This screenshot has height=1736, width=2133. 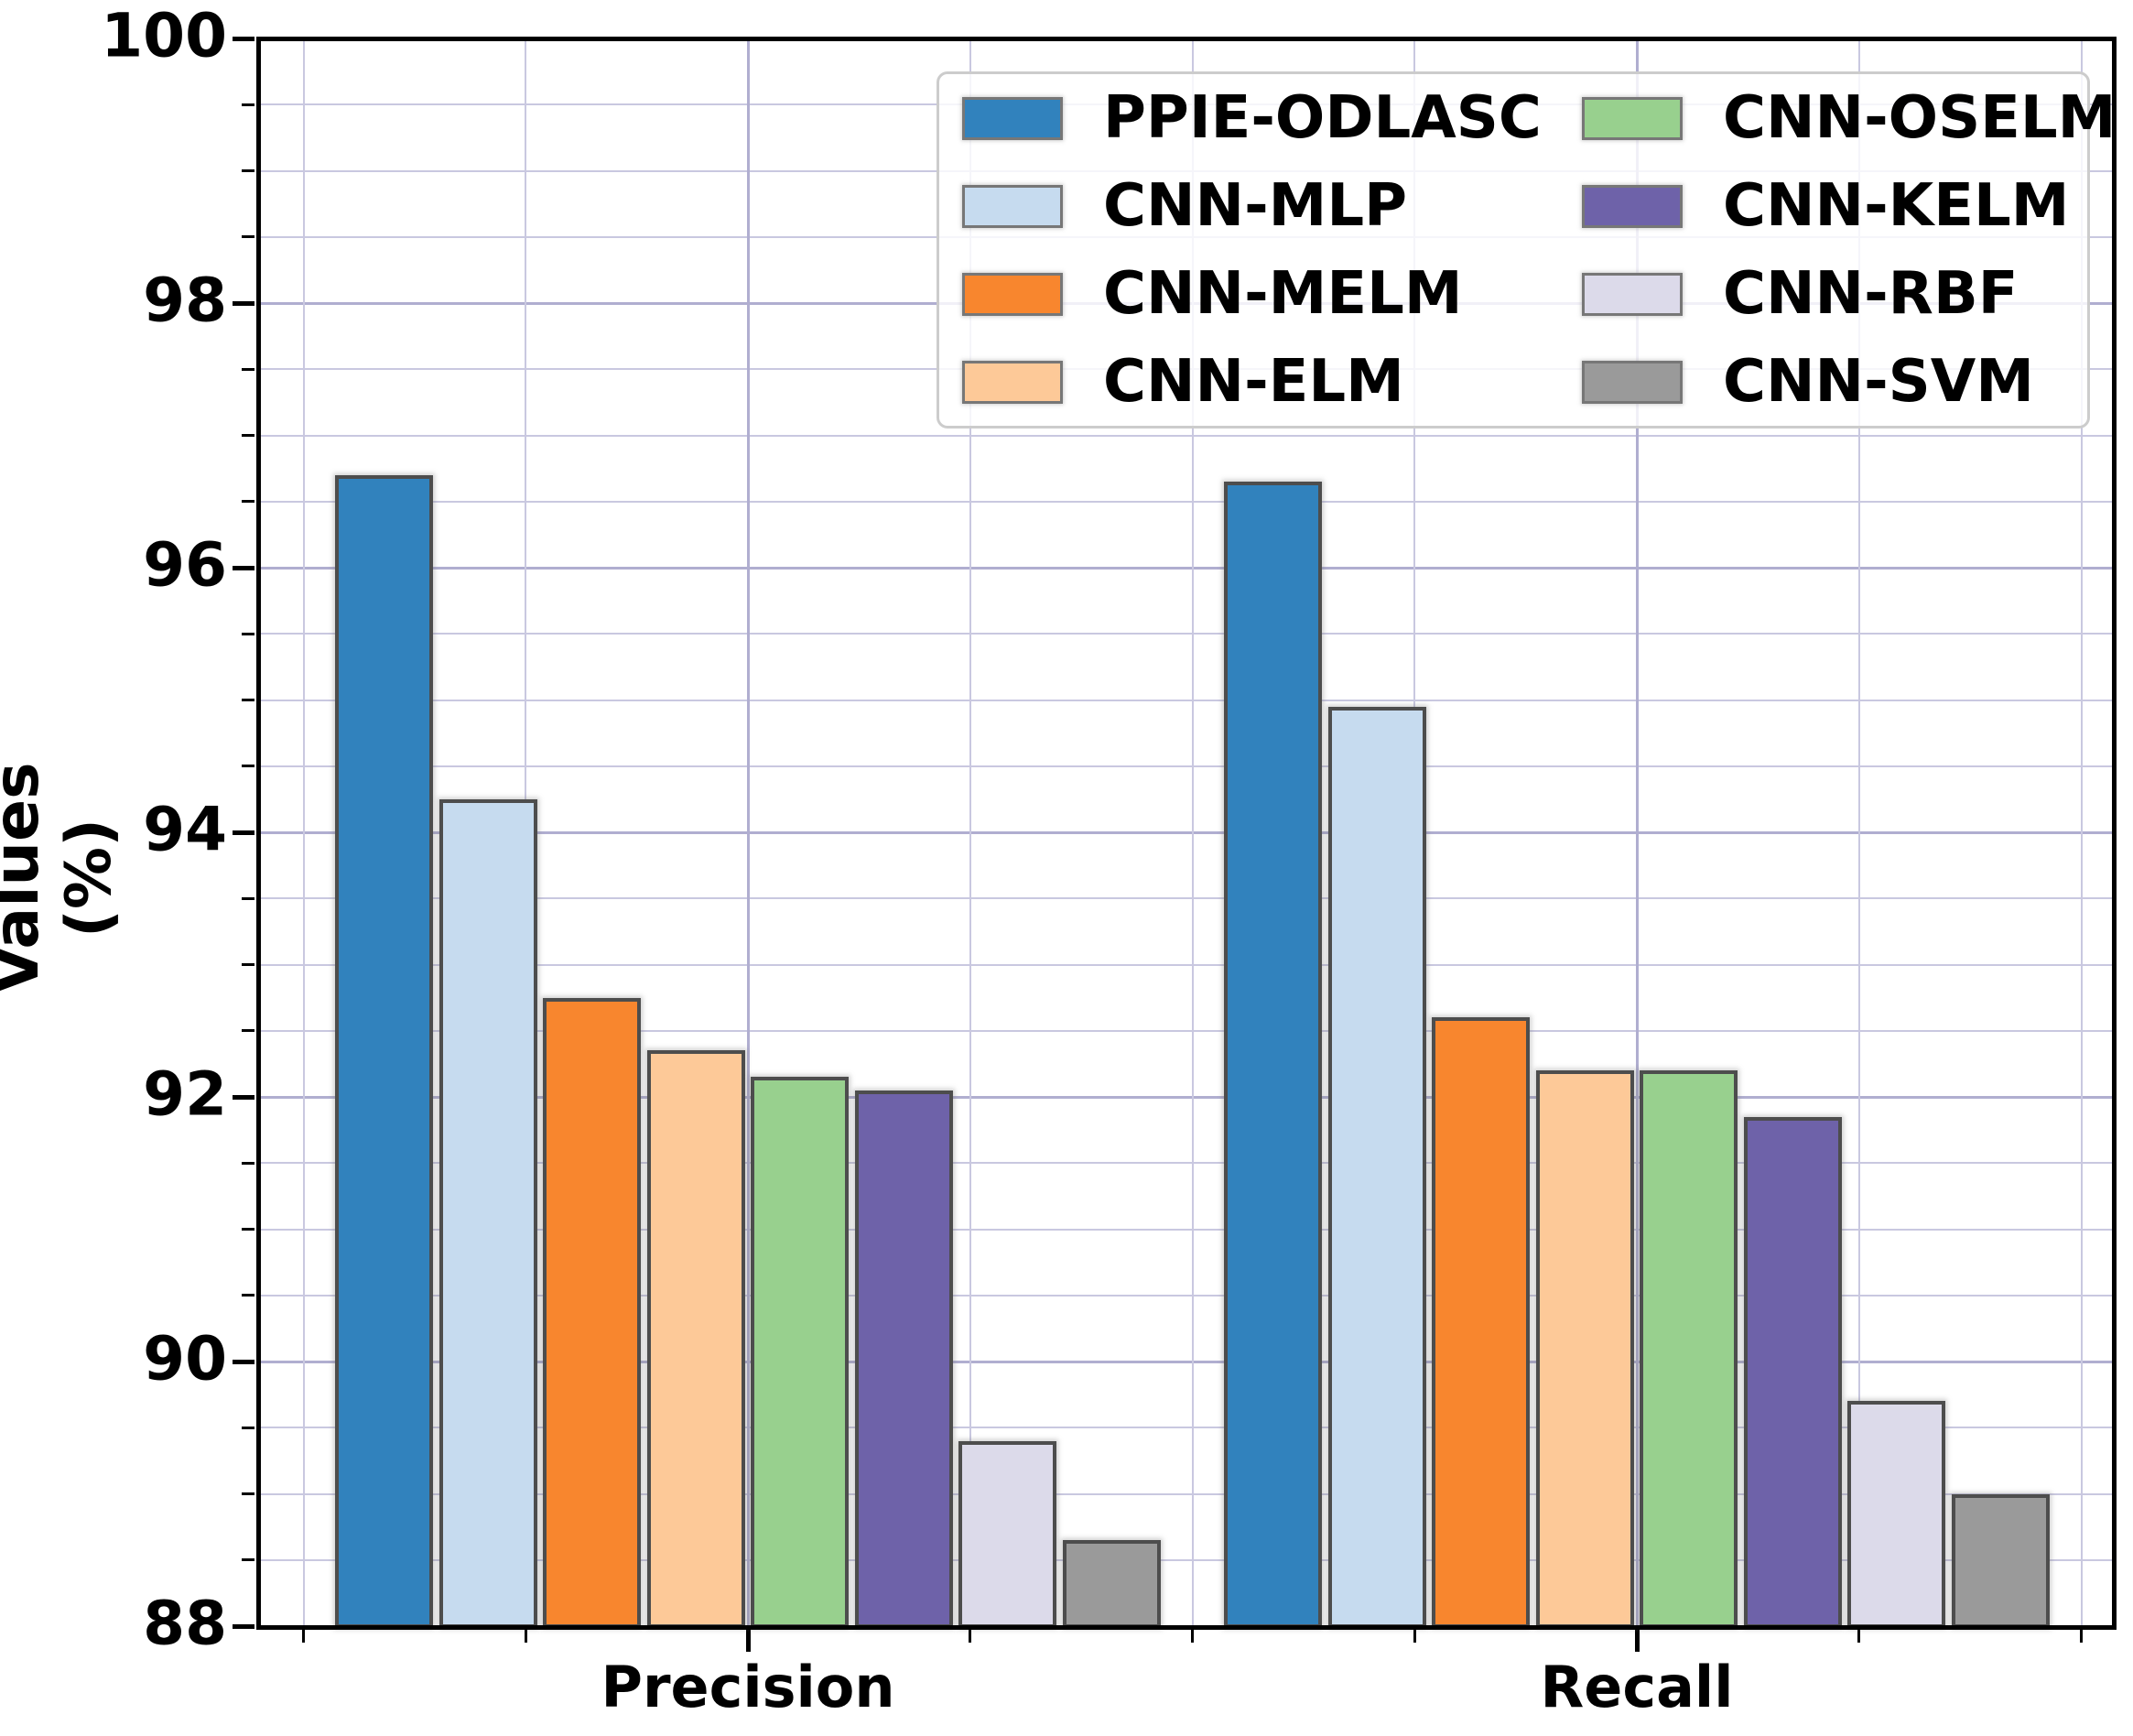 I want to click on bar-precision-cnn-oselm, so click(x=800, y=1353).